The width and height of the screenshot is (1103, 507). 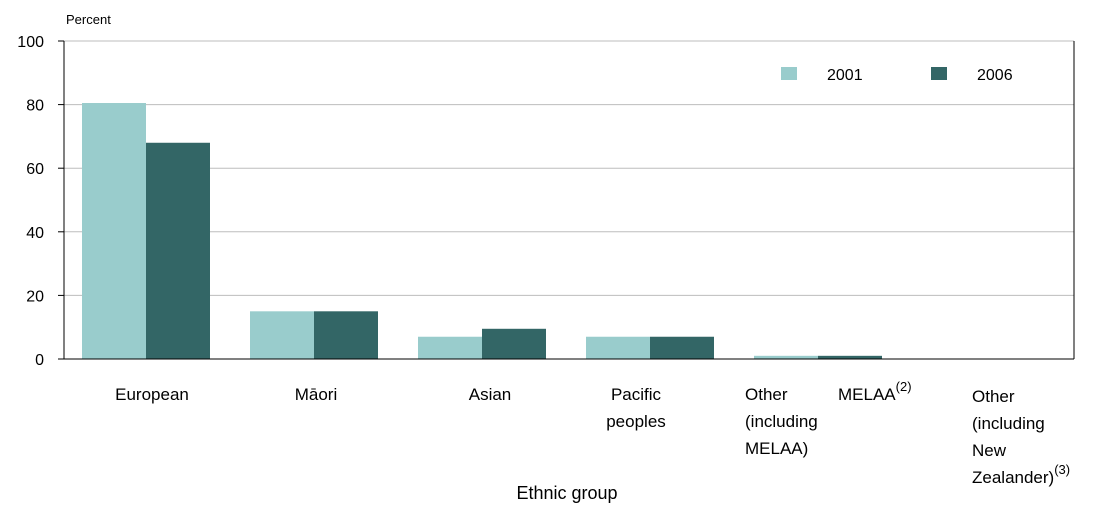 I want to click on category-label-line: Zealander), so click(x=1013, y=477).